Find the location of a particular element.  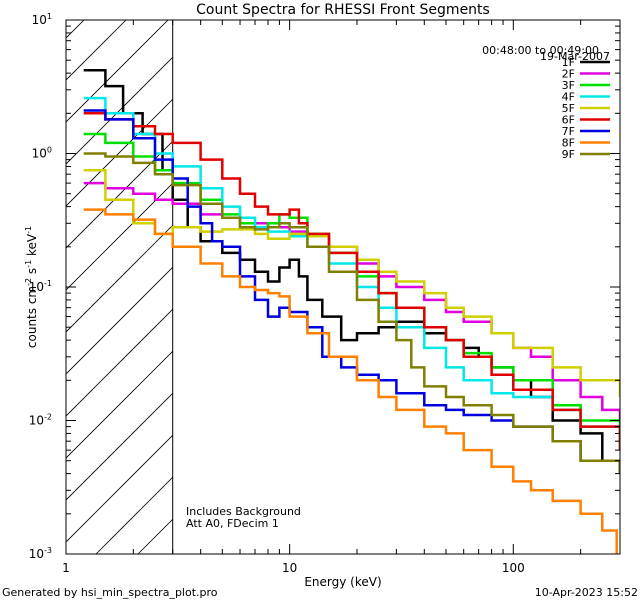

y-tick-label: 10⁻¹ is located at coordinates (40, 286).